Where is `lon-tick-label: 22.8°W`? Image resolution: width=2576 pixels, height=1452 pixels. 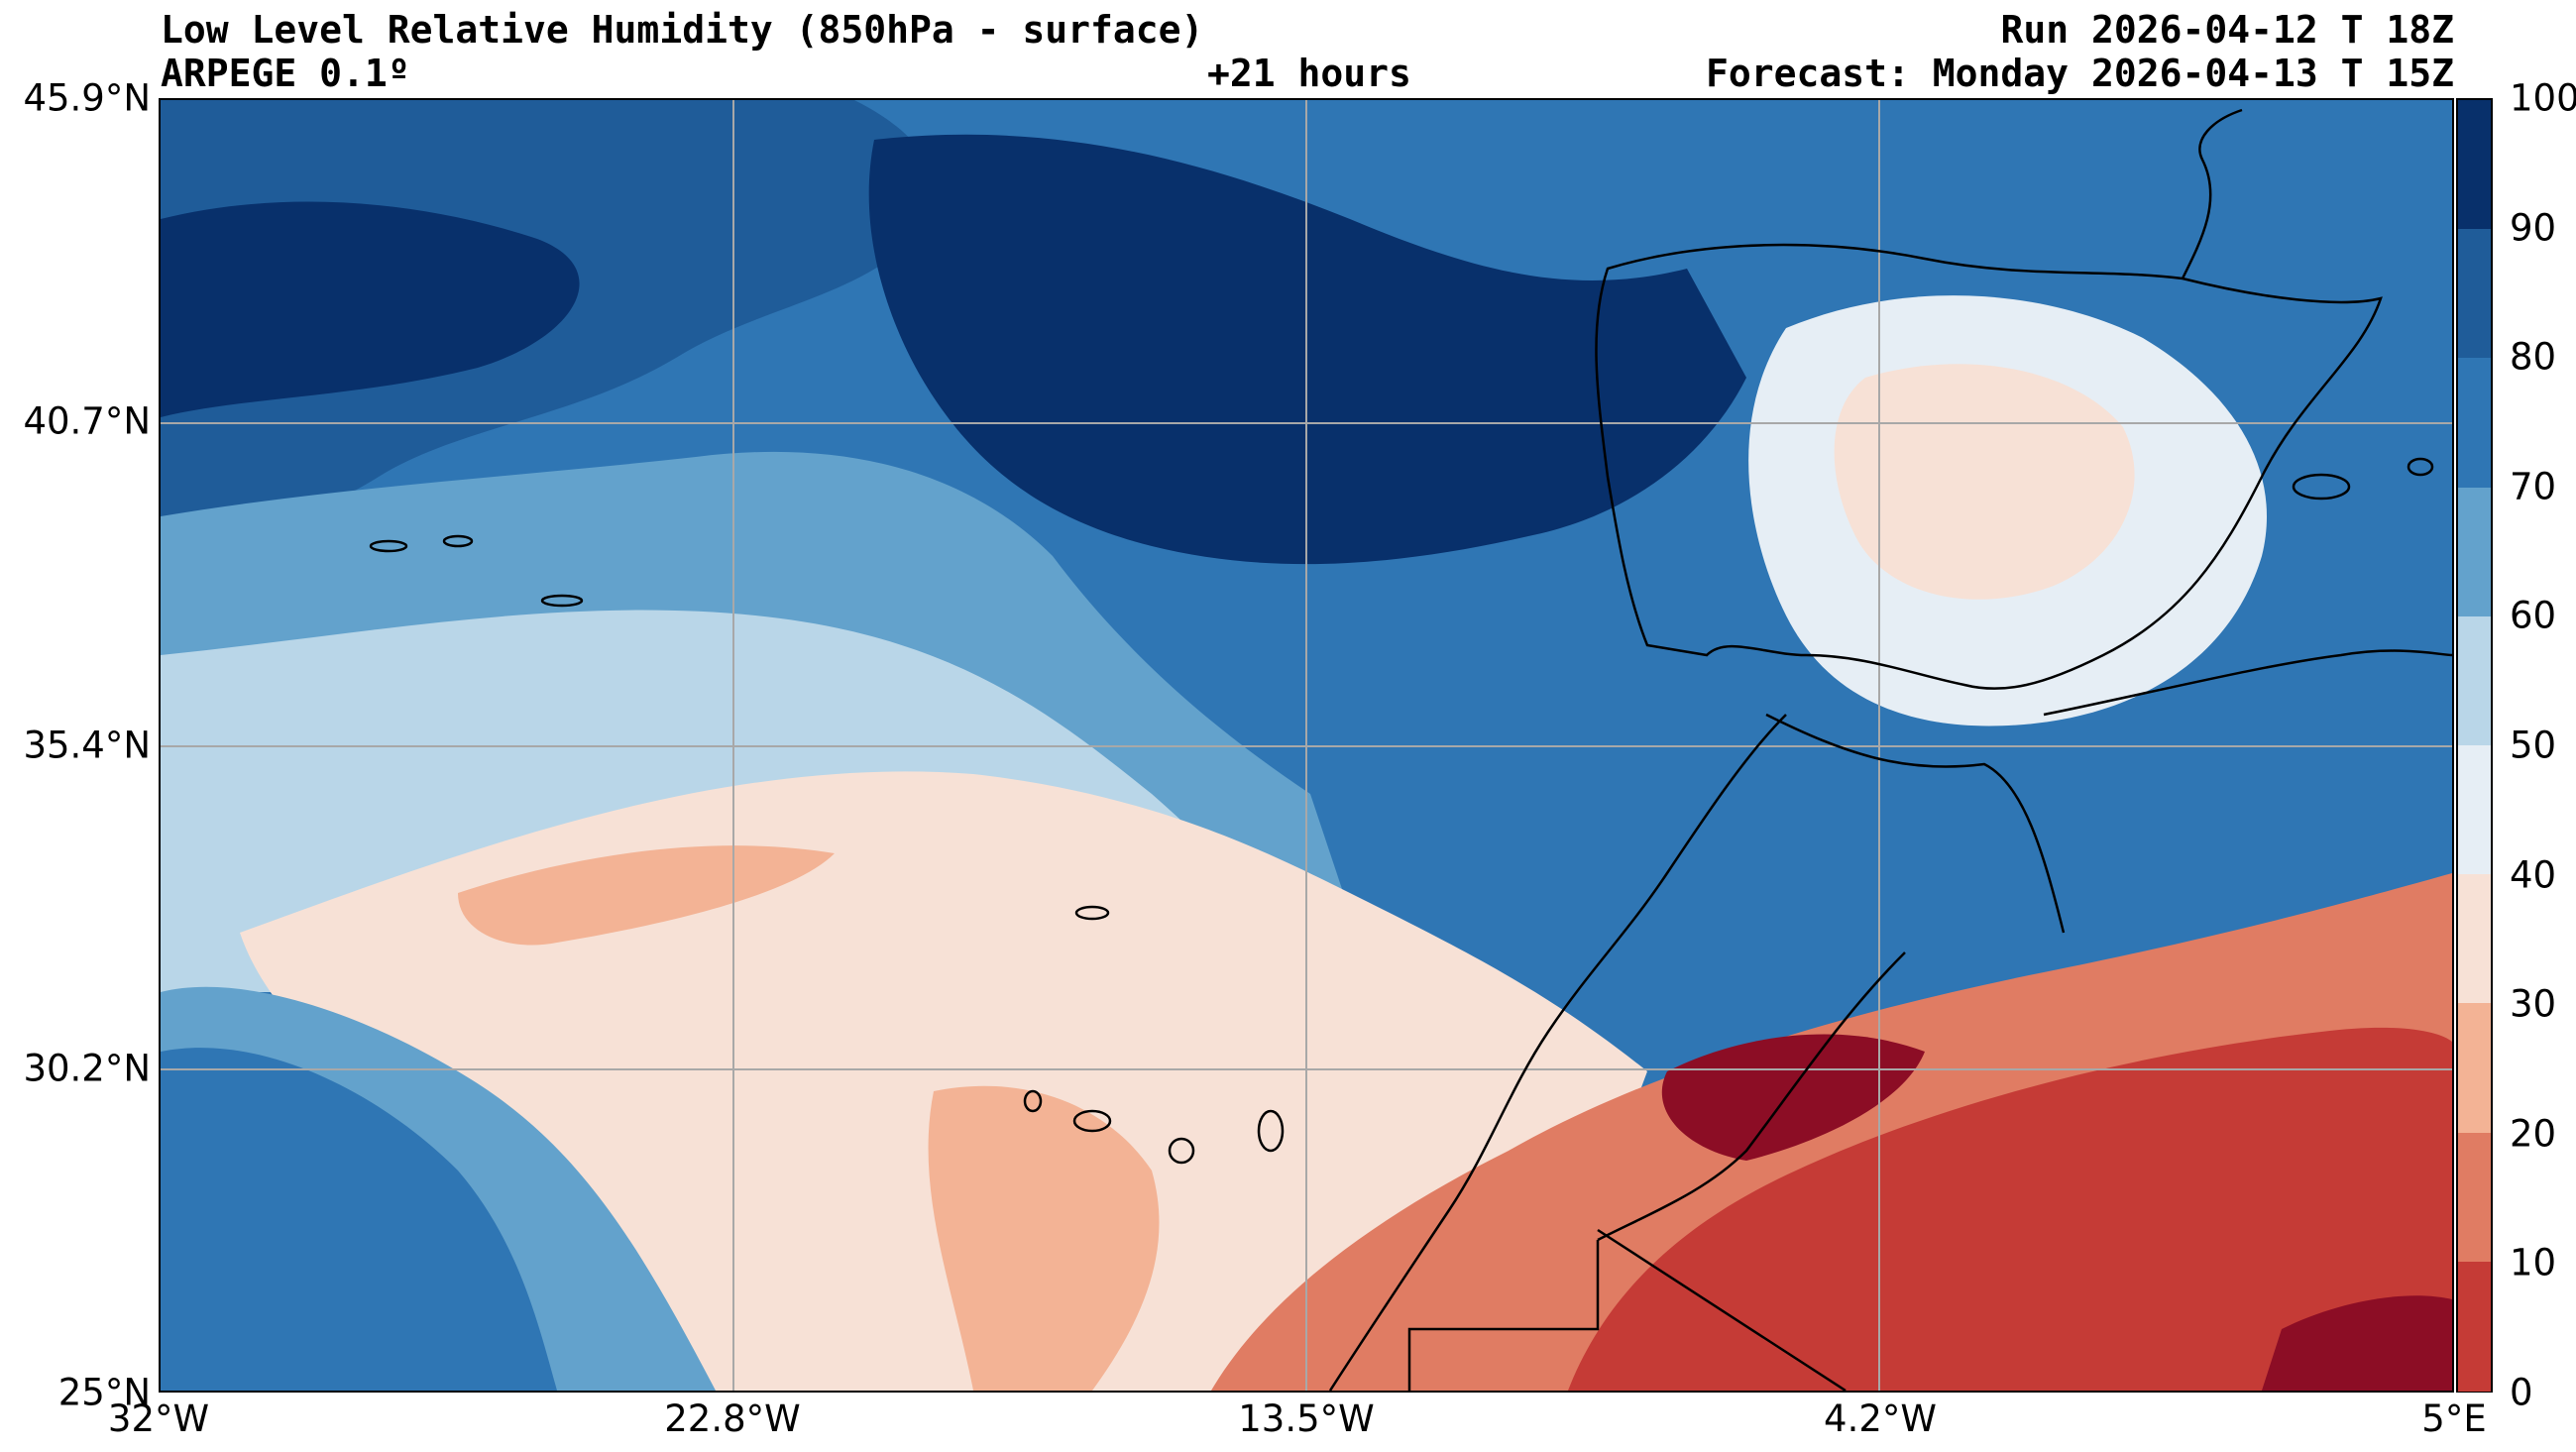 lon-tick-label: 22.8°W is located at coordinates (732, 1418).